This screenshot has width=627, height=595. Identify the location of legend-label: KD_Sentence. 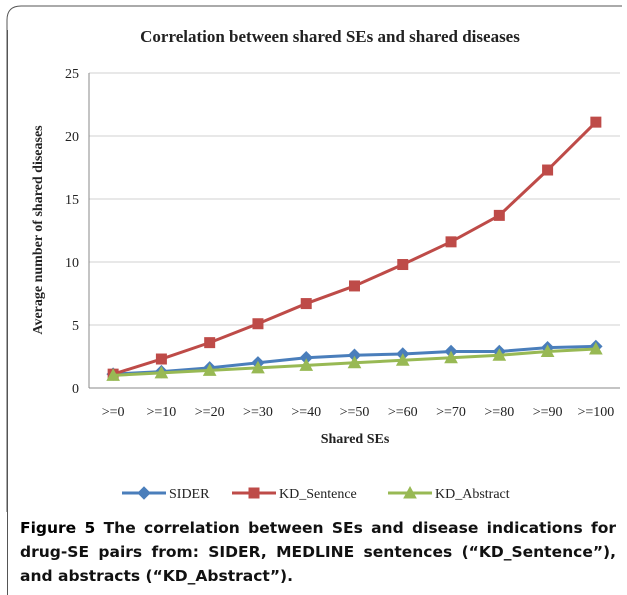
(318, 494).